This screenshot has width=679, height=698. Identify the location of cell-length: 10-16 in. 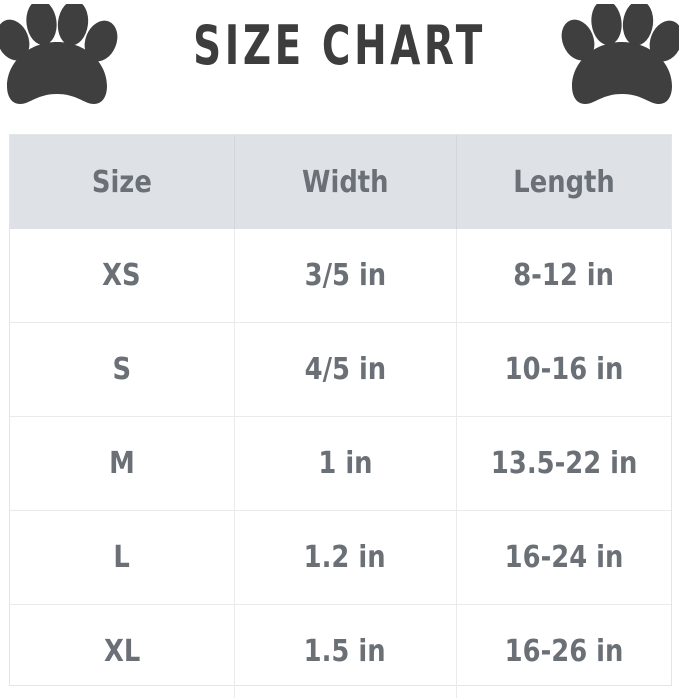
(563, 370).